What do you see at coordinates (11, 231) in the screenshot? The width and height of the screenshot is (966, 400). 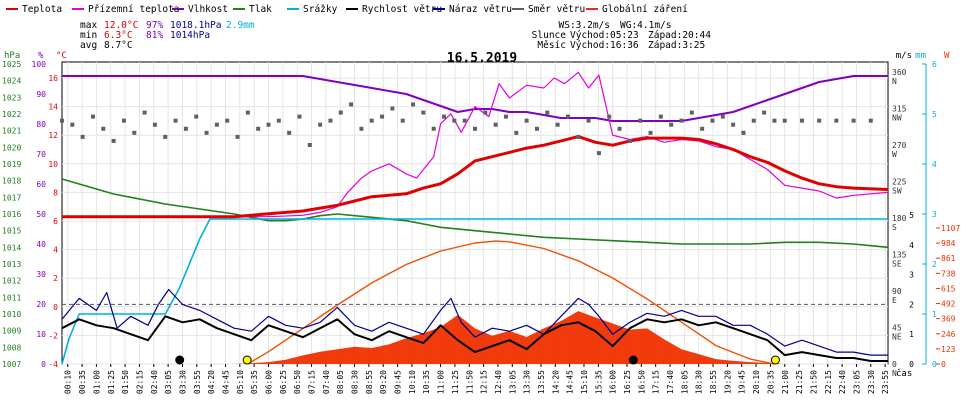 I see `axis-tick-hpa: 1015` at bounding box center [11, 231].